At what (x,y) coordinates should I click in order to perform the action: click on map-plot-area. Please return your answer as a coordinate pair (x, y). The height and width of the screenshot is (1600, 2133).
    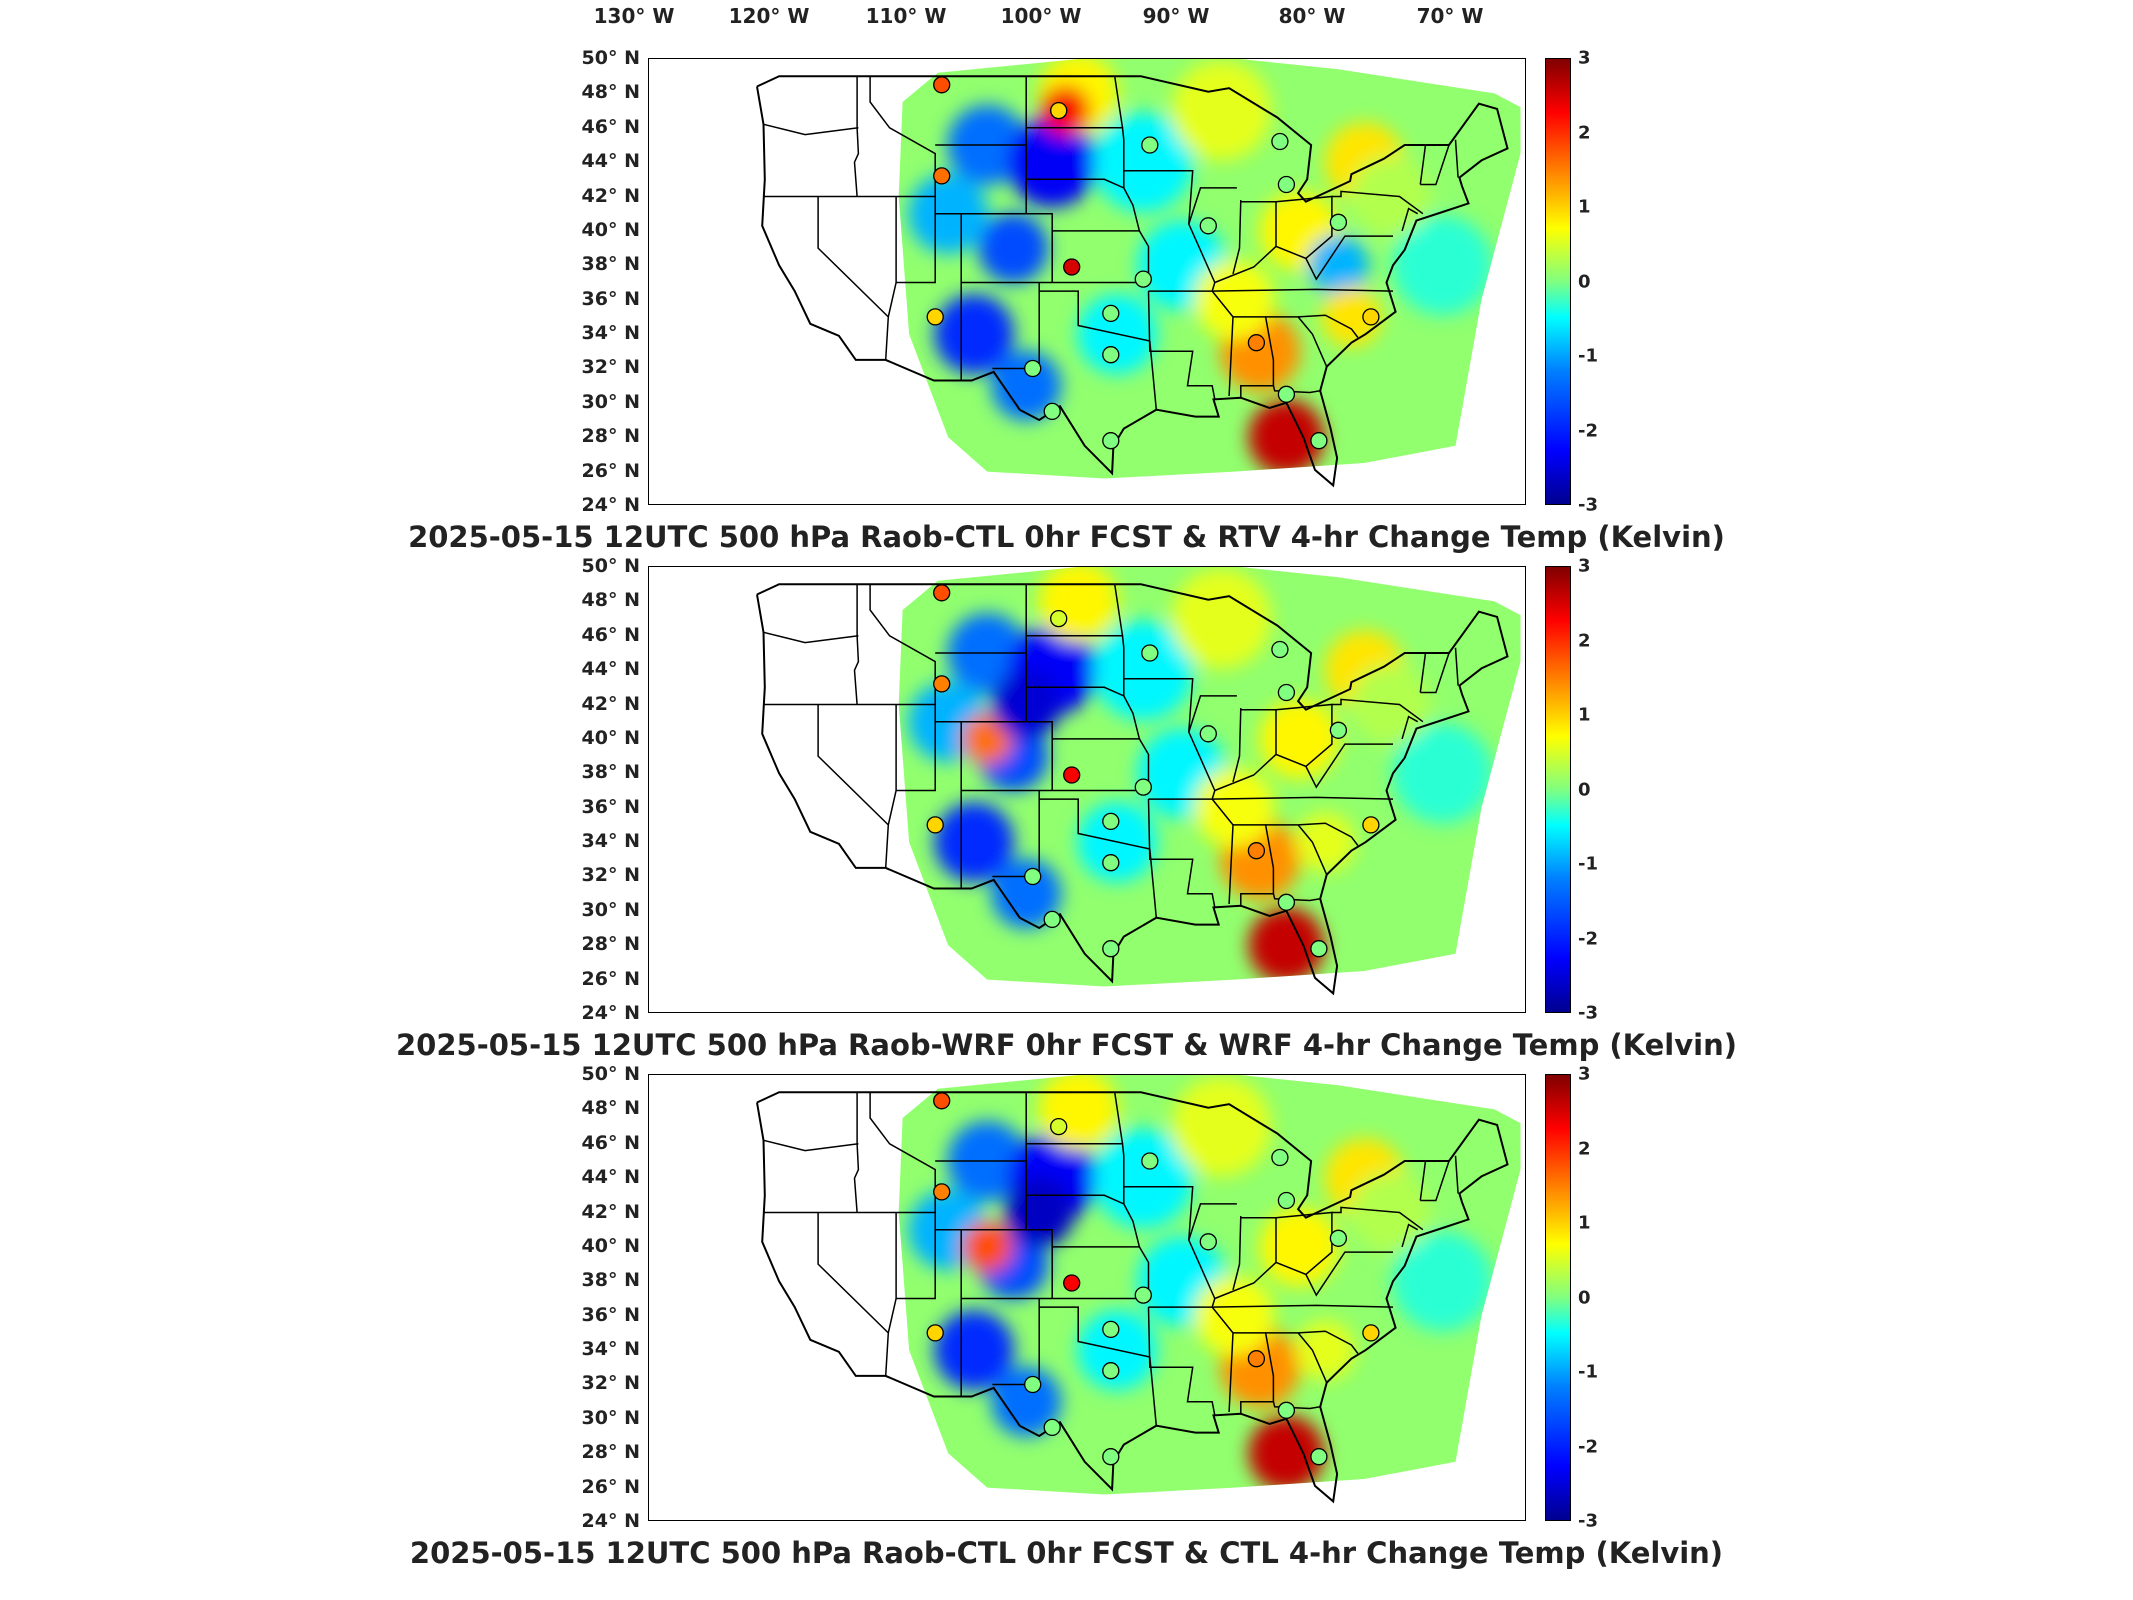
    Looking at the image, I should click on (1087, 789).